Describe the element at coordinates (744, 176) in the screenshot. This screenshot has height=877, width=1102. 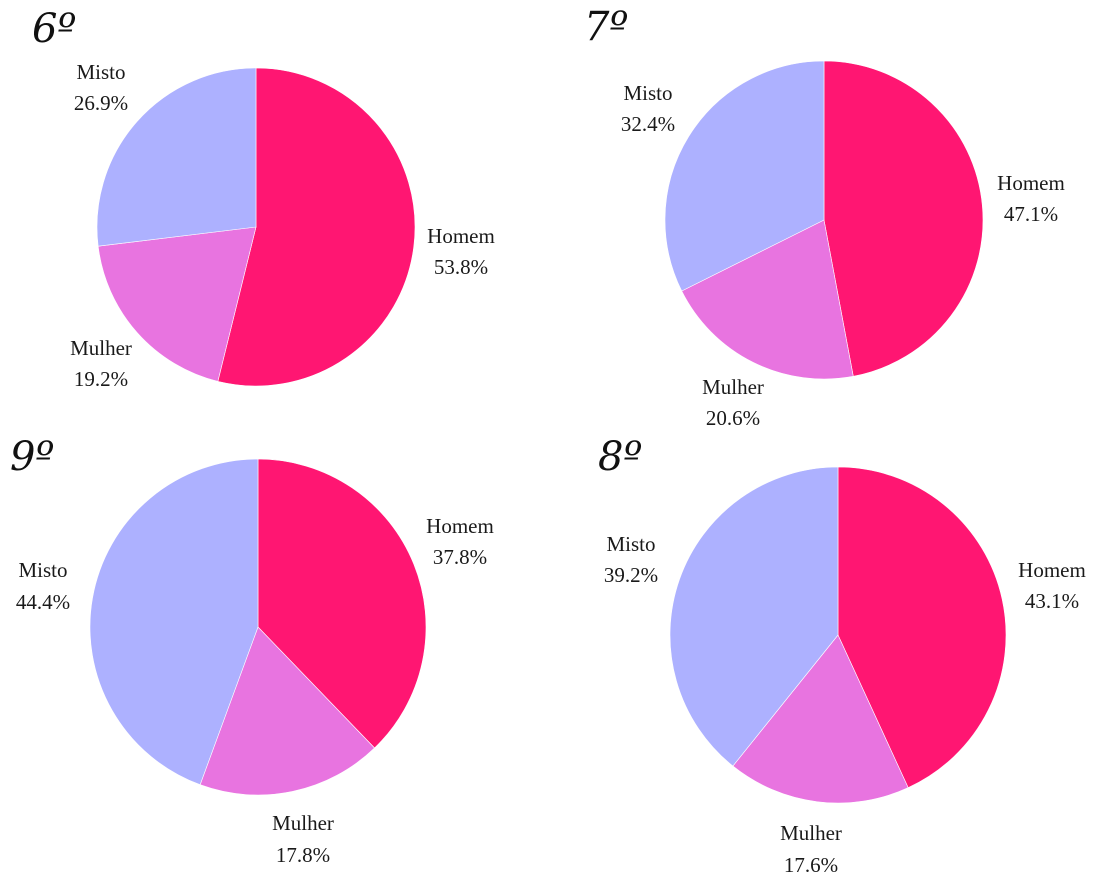
I see `pie-slice-7-misto` at that location.